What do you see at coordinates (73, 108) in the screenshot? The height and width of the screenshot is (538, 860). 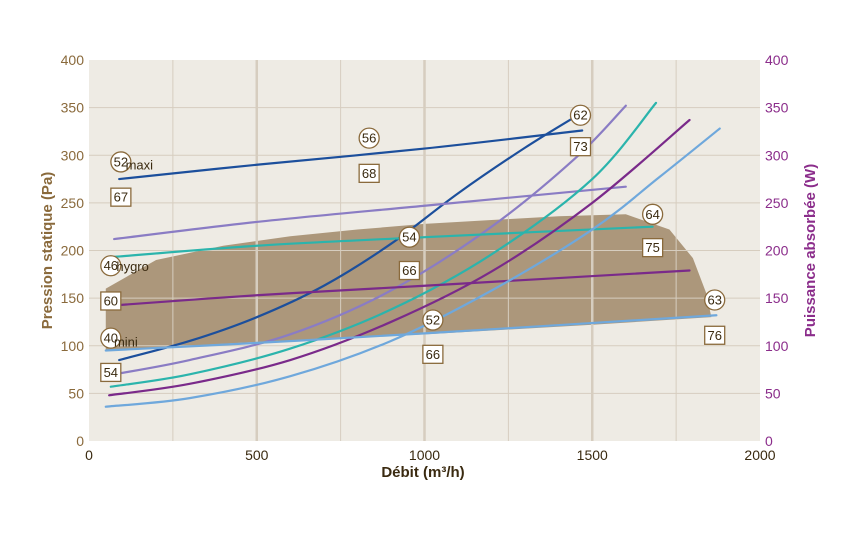 I see `left-y-tick-label: 350` at bounding box center [73, 108].